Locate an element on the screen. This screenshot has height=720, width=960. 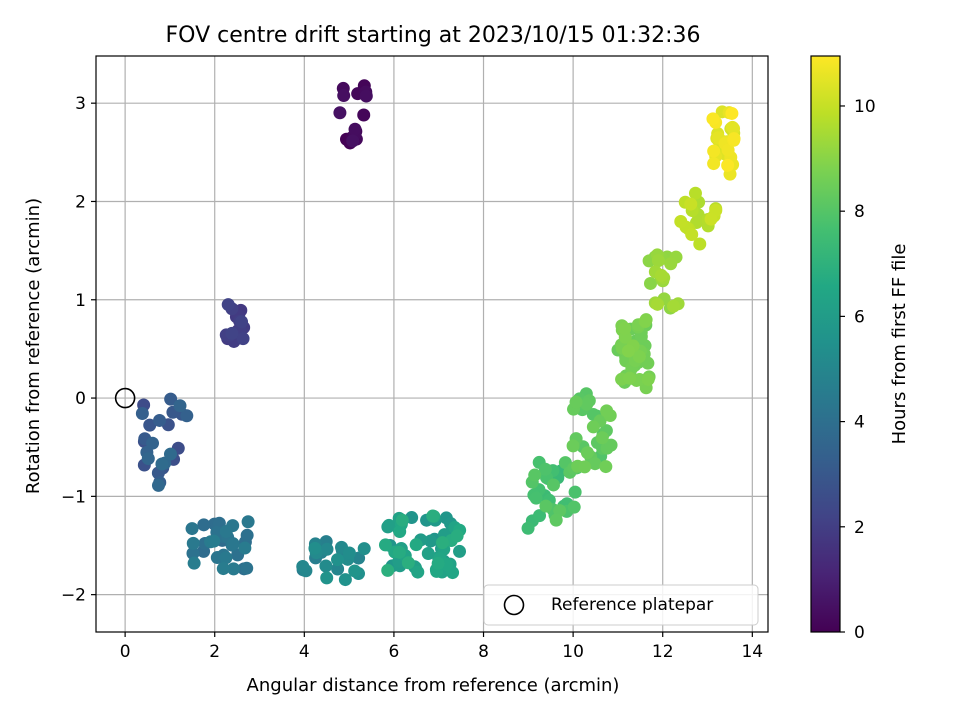
y-tick-label: 1 is located at coordinates (80, 301).